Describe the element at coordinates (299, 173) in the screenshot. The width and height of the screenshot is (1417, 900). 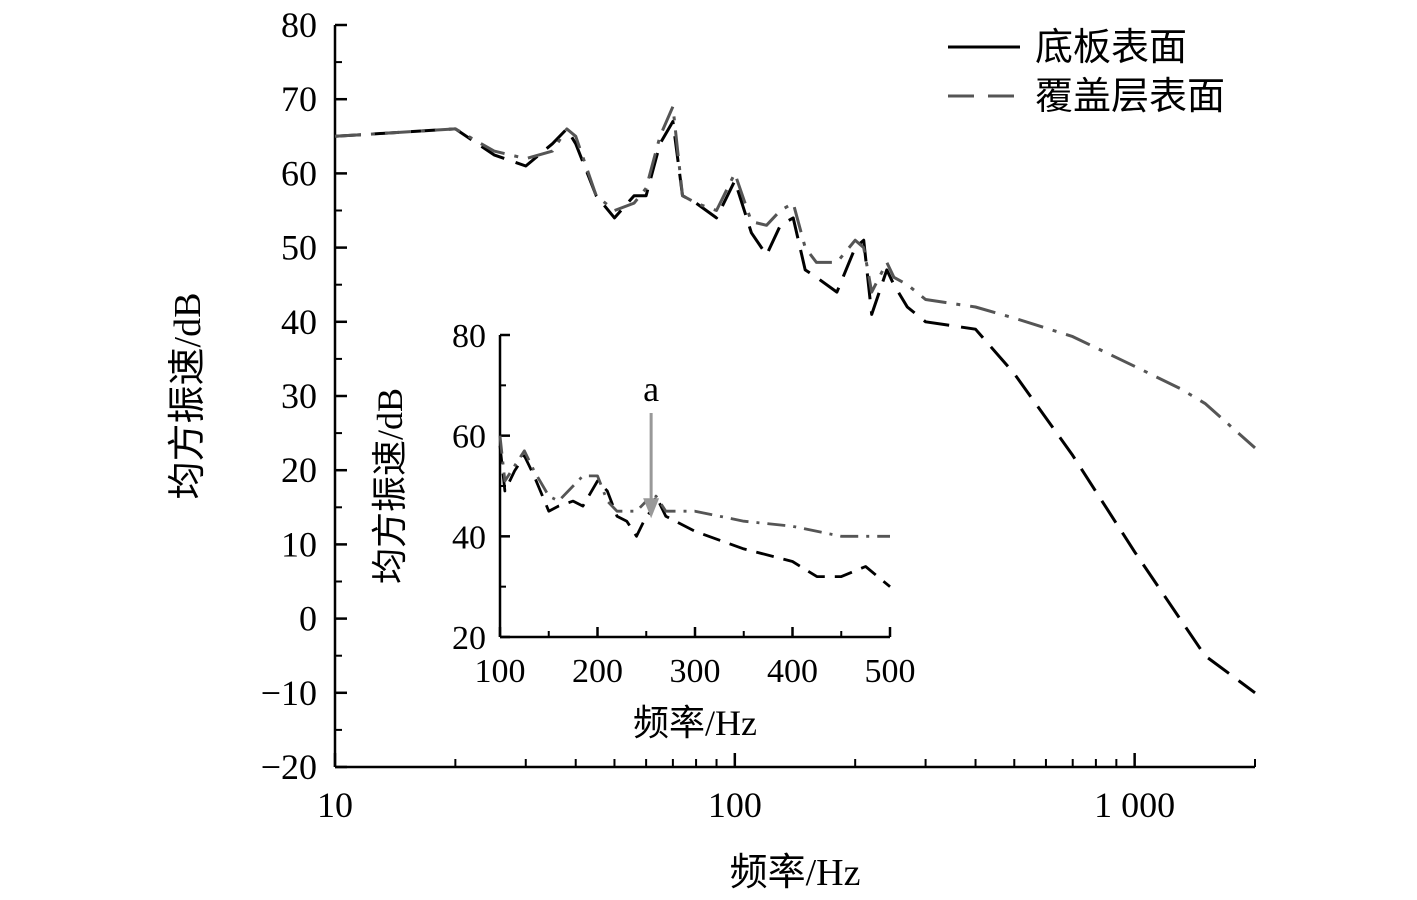
I see `main-y-tick-label: 60` at that location.